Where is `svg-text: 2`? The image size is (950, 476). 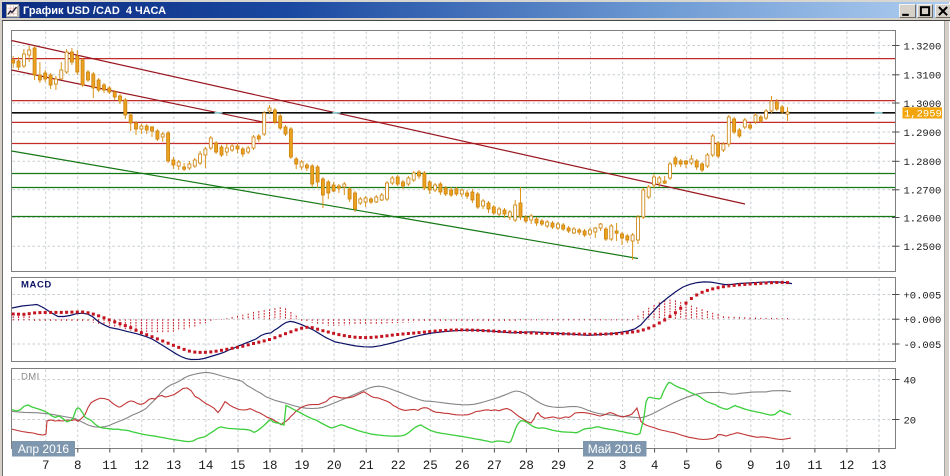
svg-text: 2 is located at coordinates (591, 466).